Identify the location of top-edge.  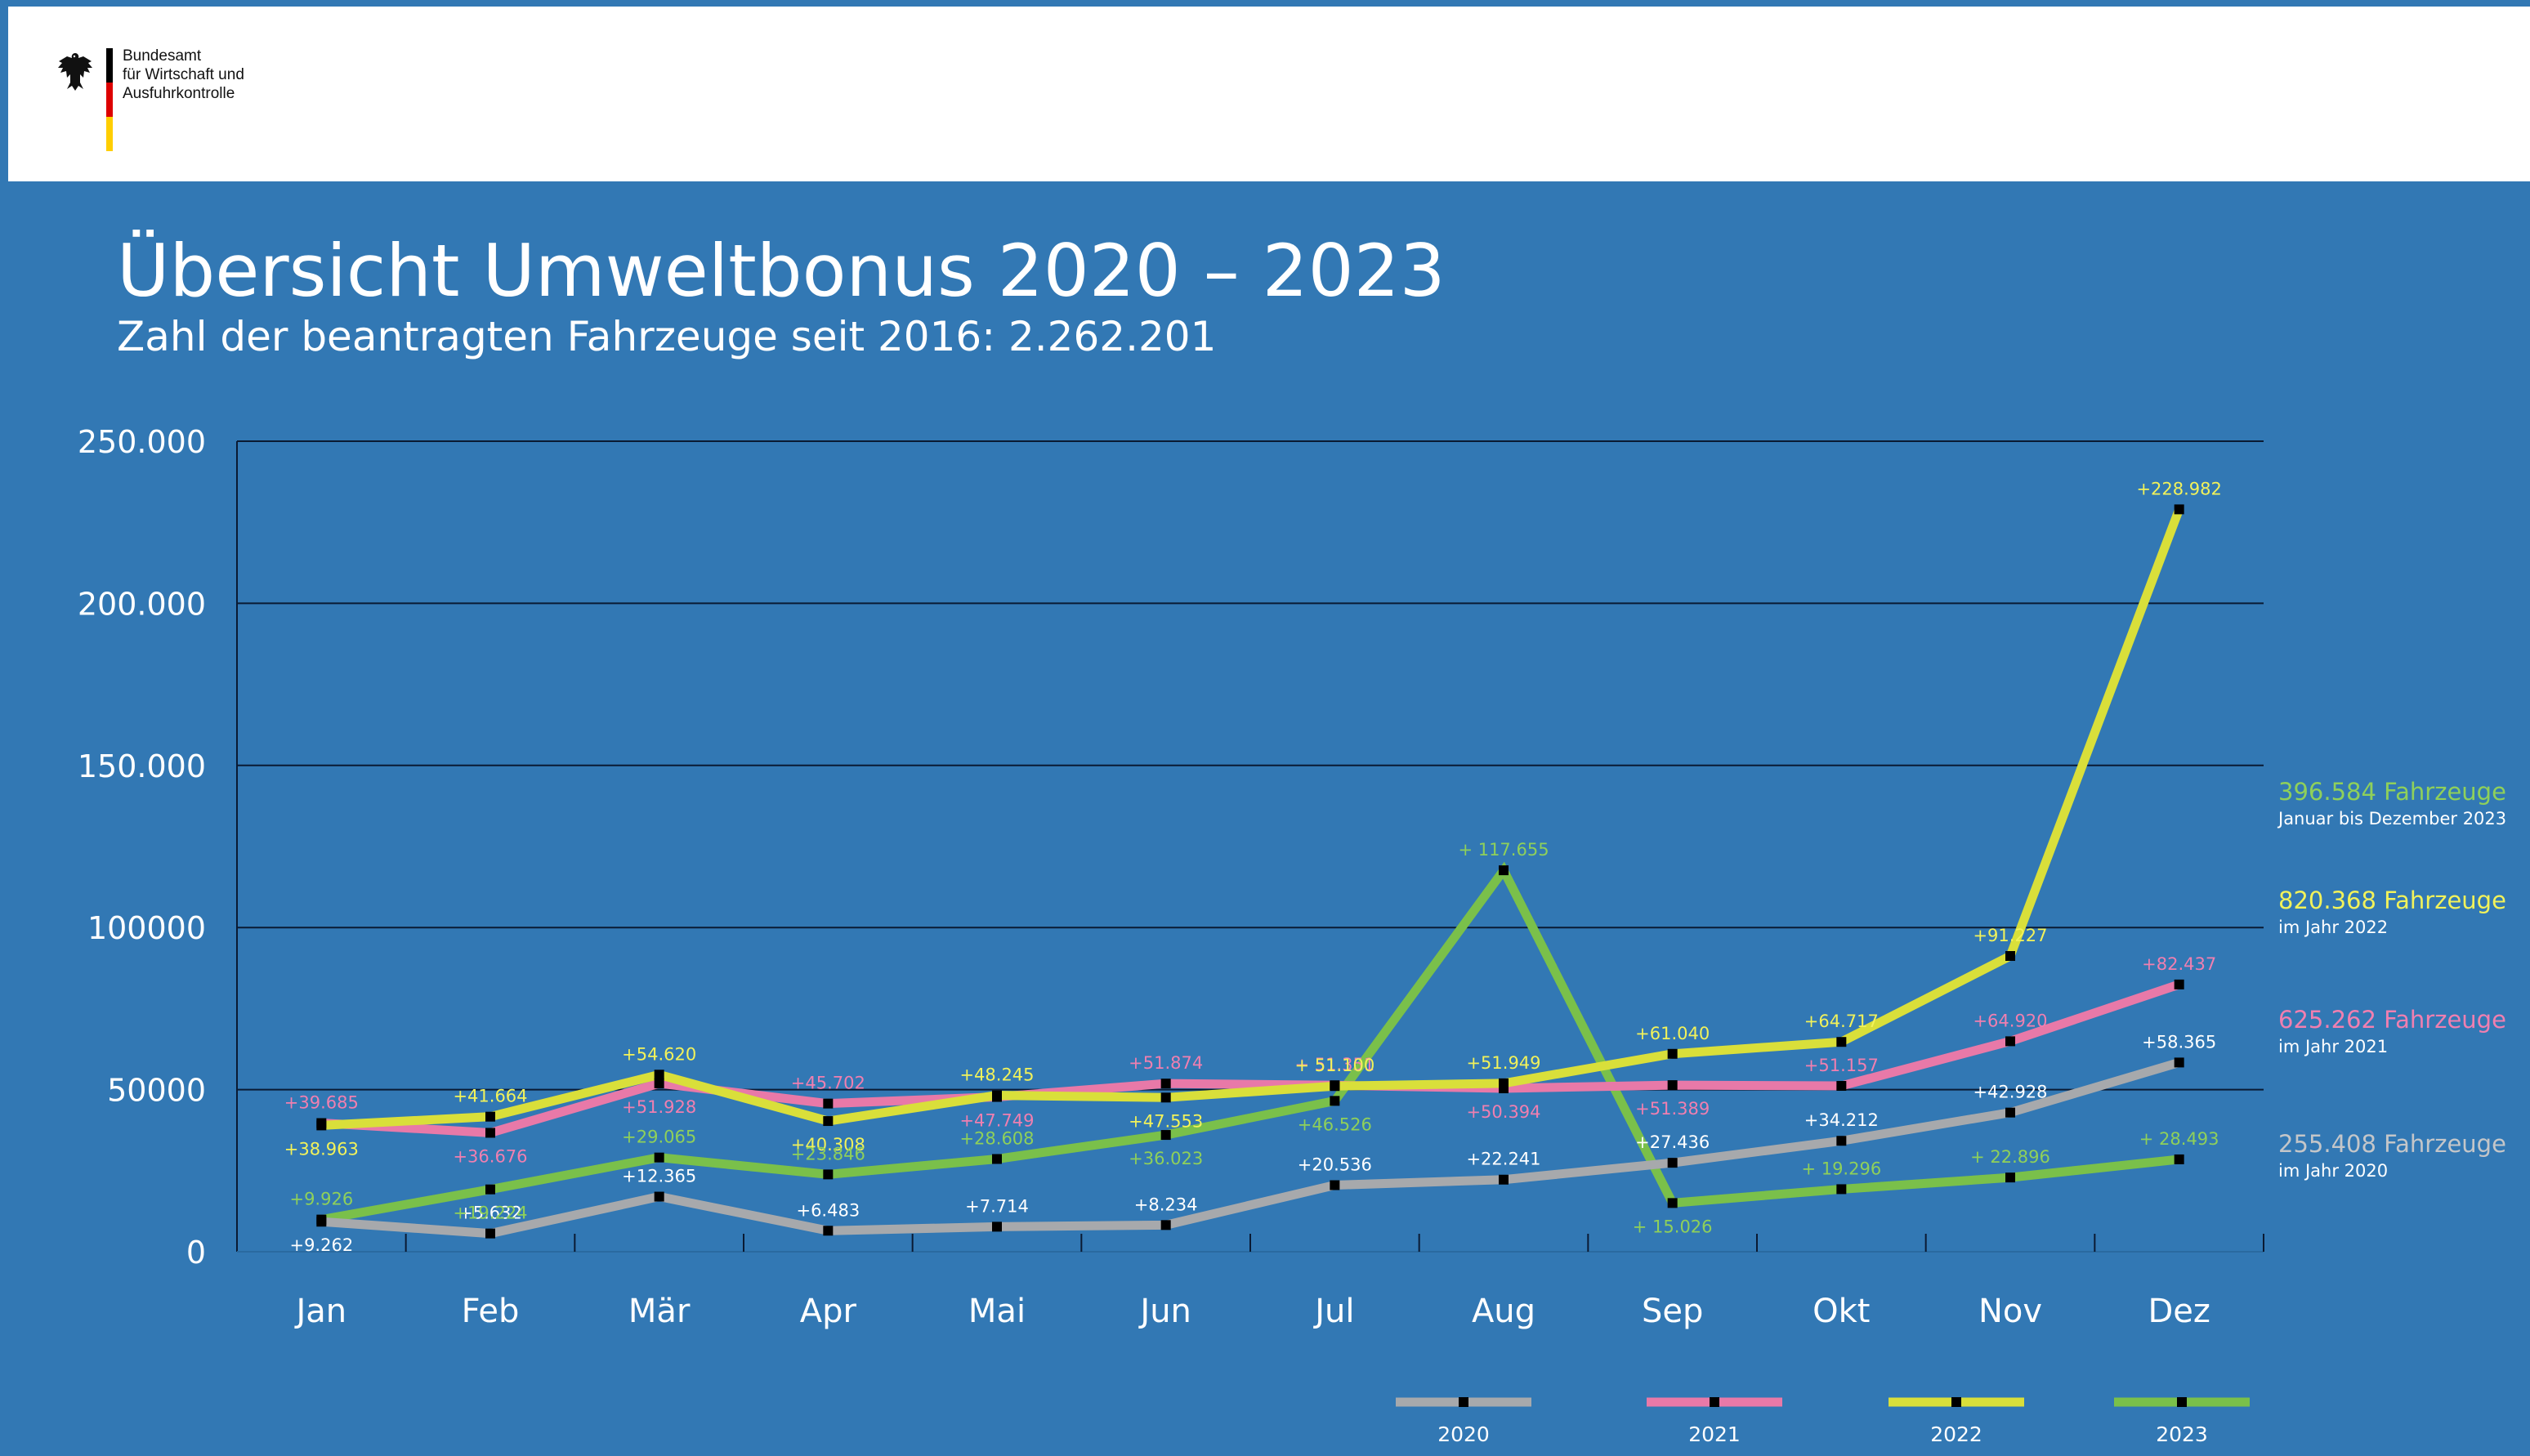
(1265, 3).